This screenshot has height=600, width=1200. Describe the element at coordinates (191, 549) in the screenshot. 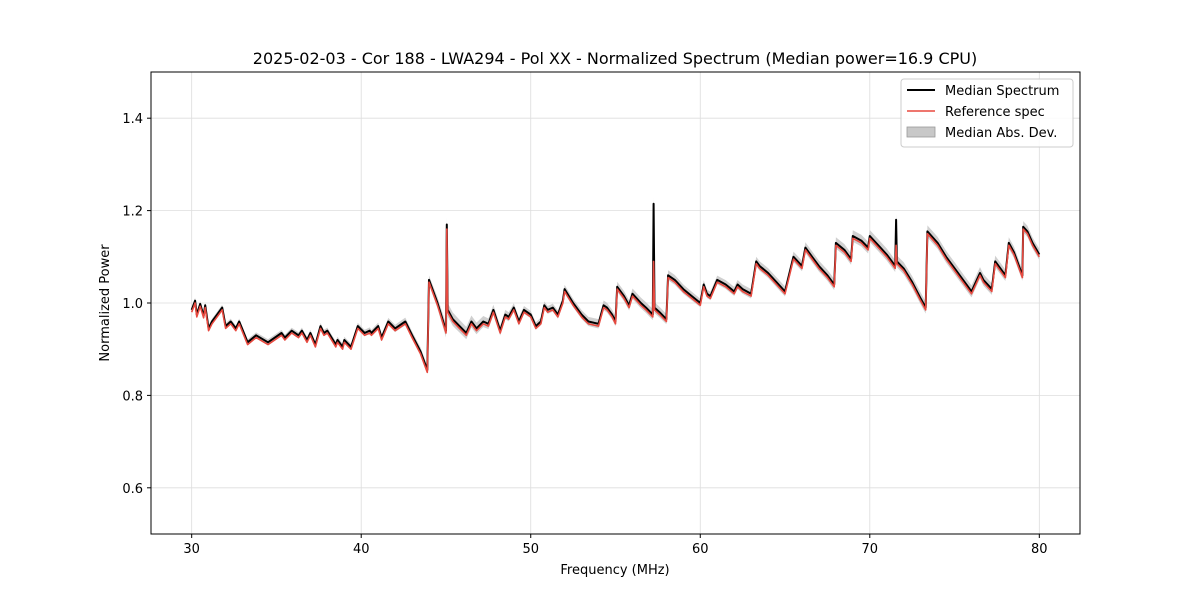

I see `x-tick-label: 30` at that location.